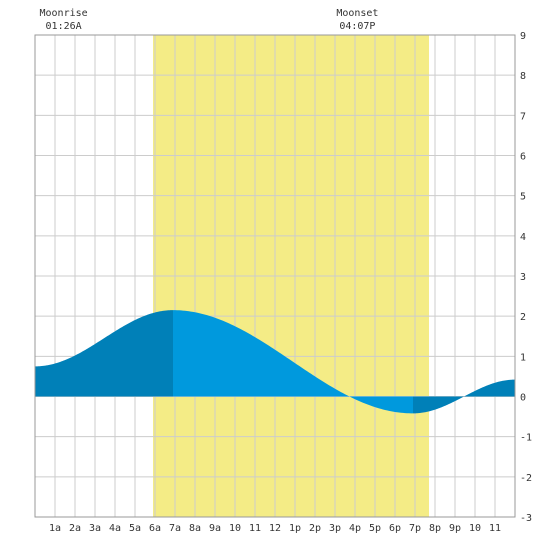  Describe the element at coordinates (293, 362) in the screenshot. I see `tide-segment-falling` at that location.